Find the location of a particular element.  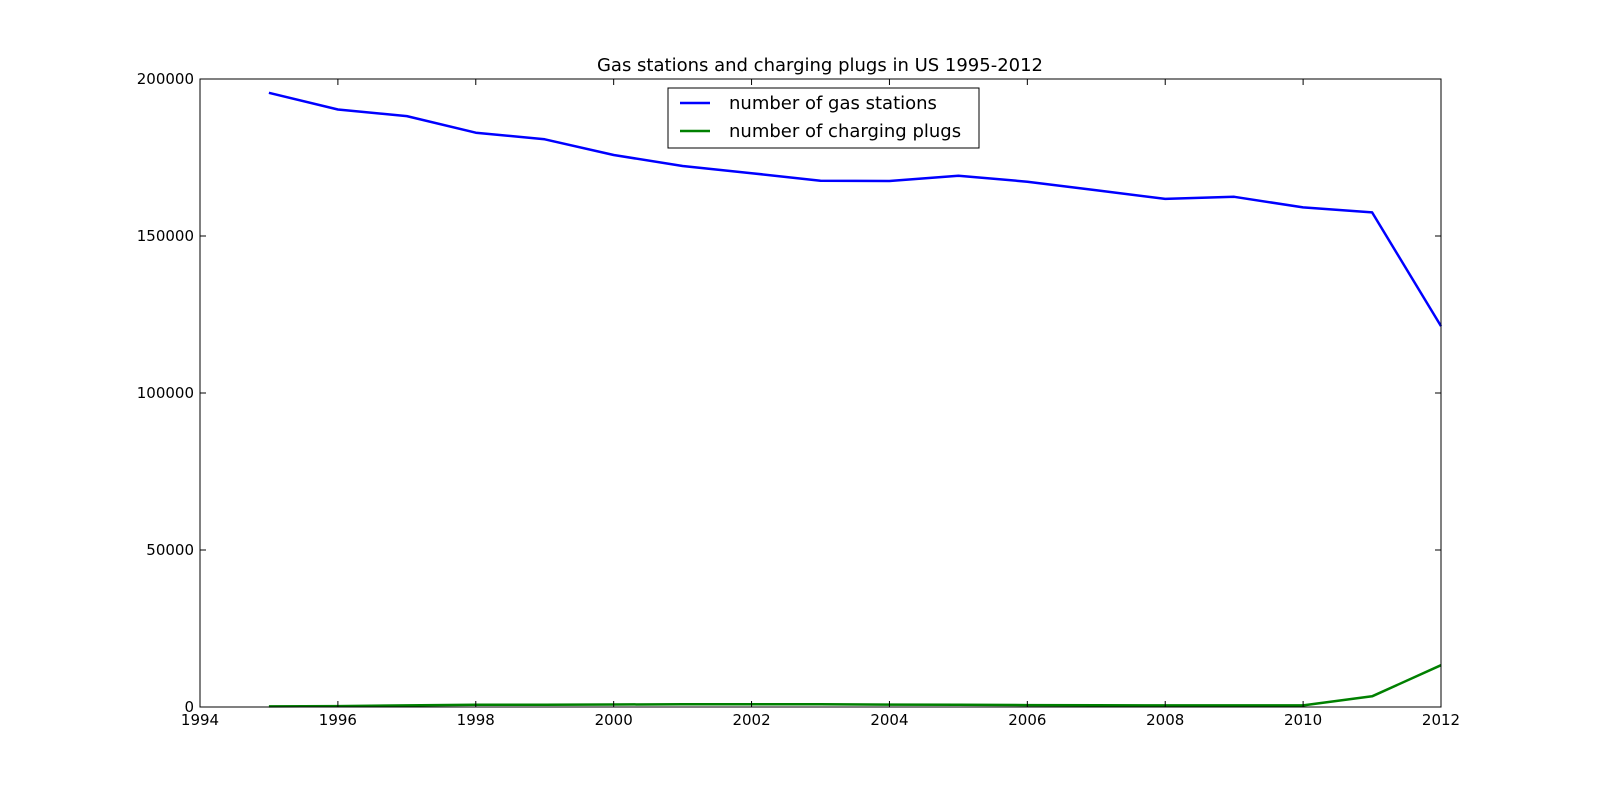

x-tick-label: 1994 is located at coordinates (200, 720).